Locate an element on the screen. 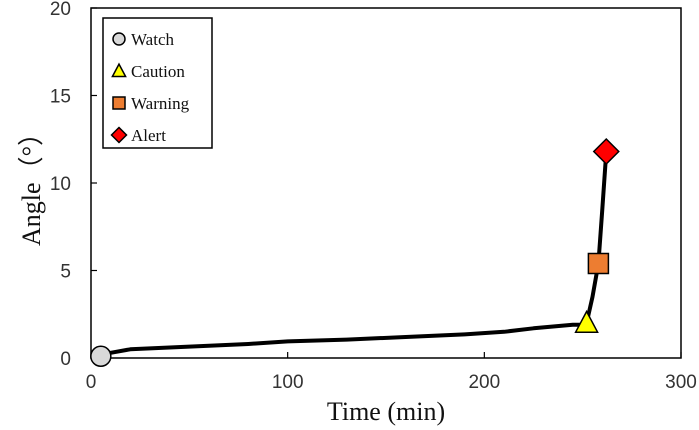  x-axis-ticks: 0 100 200 300 is located at coordinates (391, 372).